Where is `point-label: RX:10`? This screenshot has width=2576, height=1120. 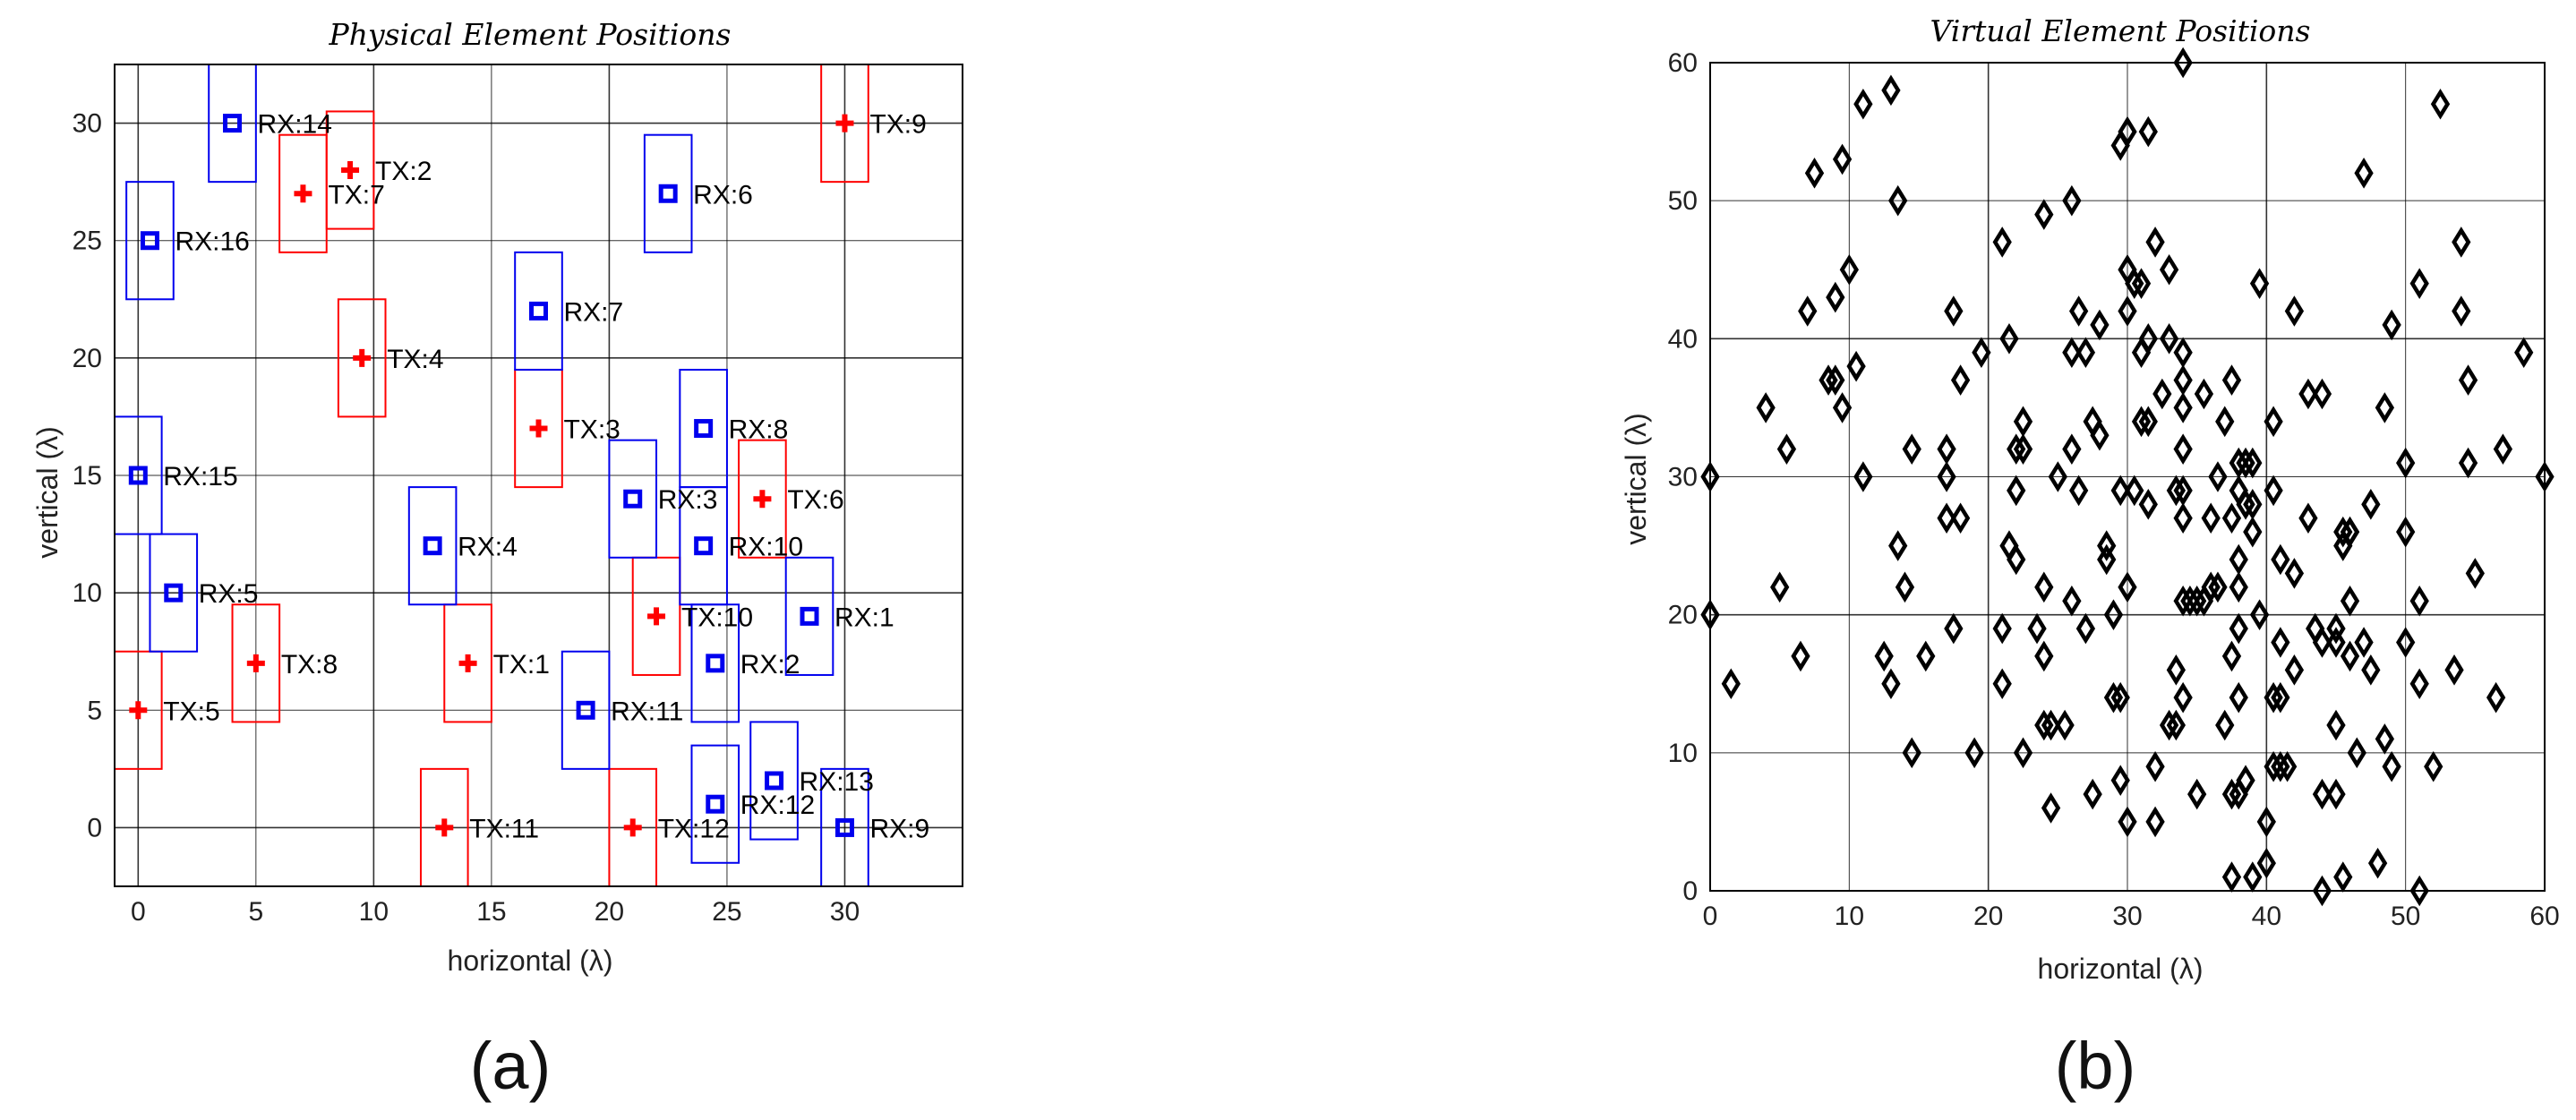
point-label: RX:10 is located at coordinates (766, 547).